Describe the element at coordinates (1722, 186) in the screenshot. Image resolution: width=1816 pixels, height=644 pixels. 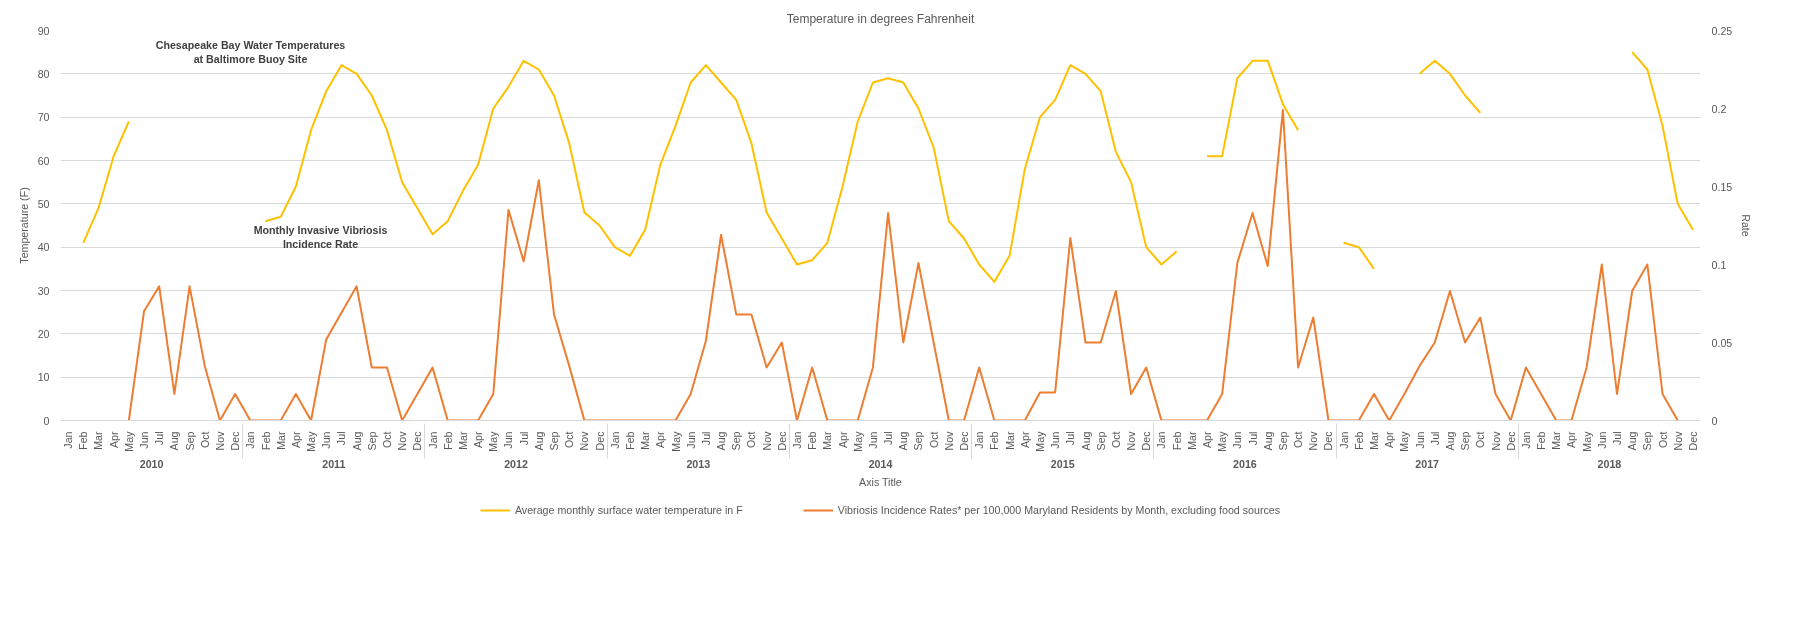
I see `y2-tick-label: 0.15` at that location.